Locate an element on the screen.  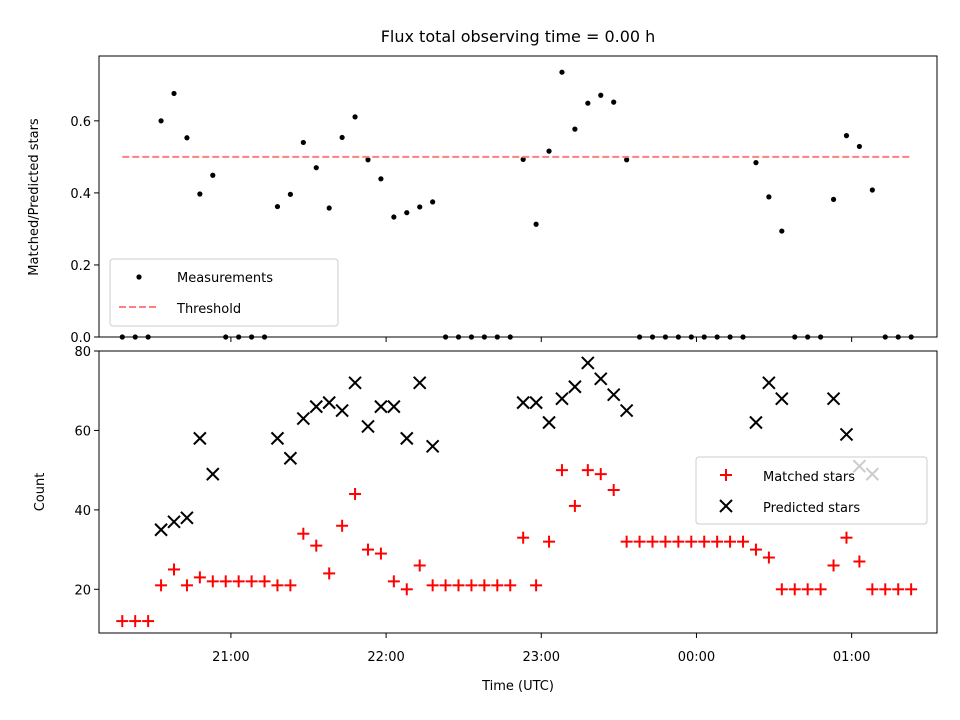
legend-measurements-marker is located at coordinates (139, 277).